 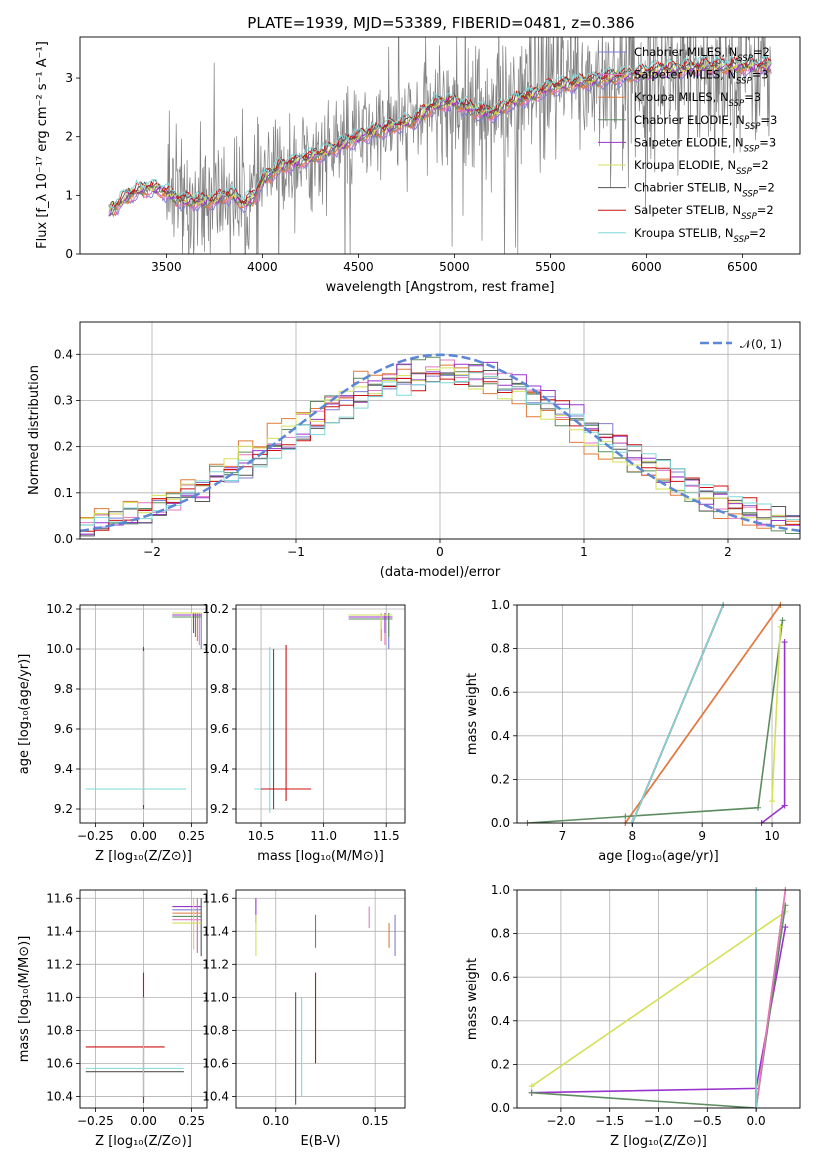 What do you see at coordinates (609, 1121) in the screenshot?
I see `x-tick-label: −1.5` at bounding box center [609, 1121].